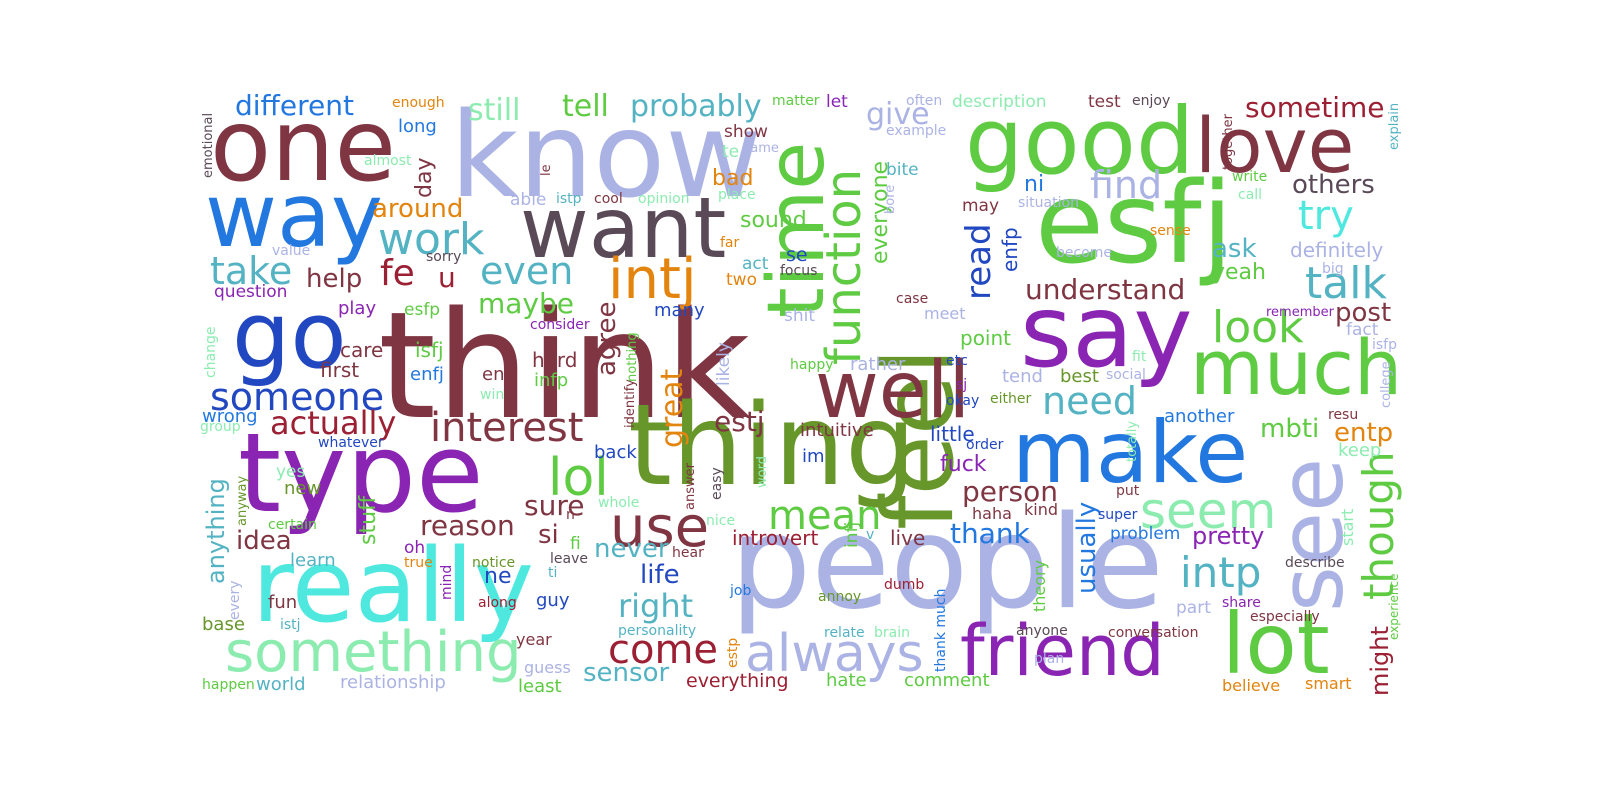 The width and height of the screenshot is (1600, 800). I want to click on word-cool: cool, so click(608, 199).